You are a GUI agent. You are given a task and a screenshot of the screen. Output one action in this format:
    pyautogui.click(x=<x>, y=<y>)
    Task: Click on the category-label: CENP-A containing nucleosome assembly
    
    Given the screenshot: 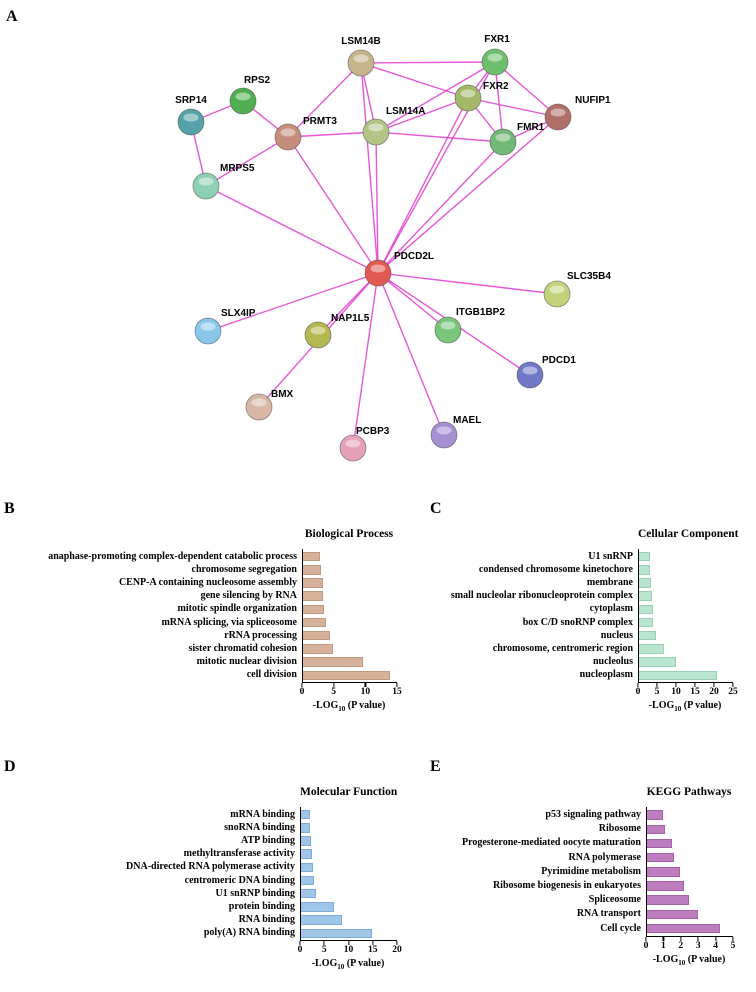 What is the action you would take?
    pyautogui.click(x=207, y=582)
    